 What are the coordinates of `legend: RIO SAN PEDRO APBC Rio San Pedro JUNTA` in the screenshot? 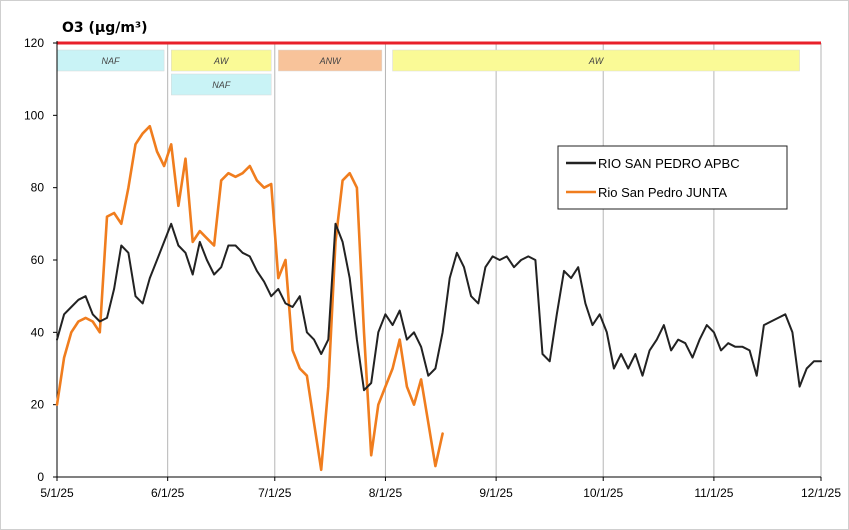 It's located at (672, 177).